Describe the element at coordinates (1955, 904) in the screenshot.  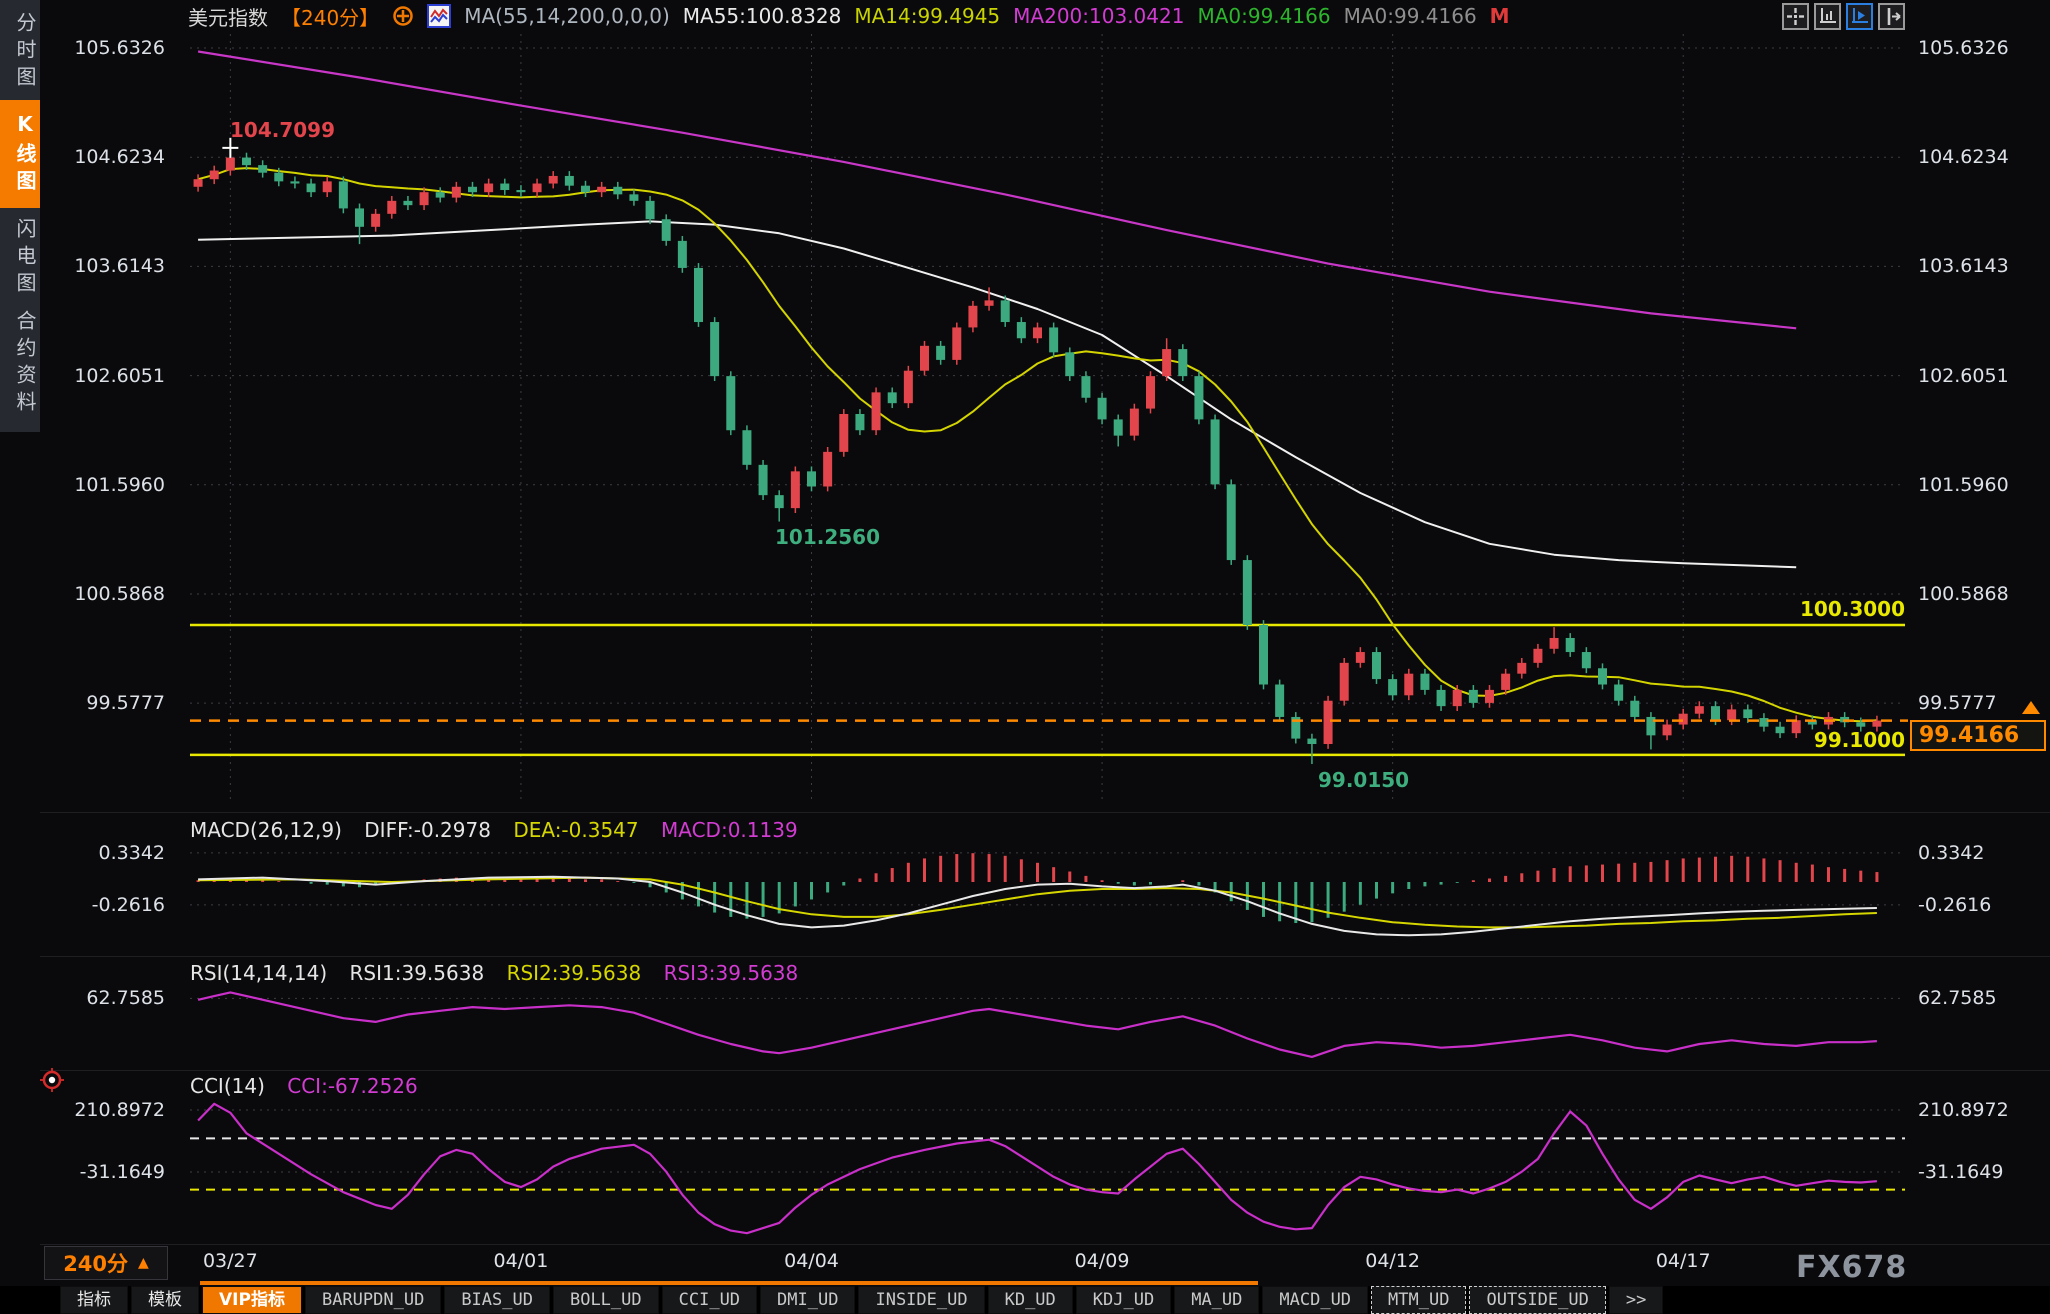
I see `macd-axis-label-right-1: -0.2616` at that location.